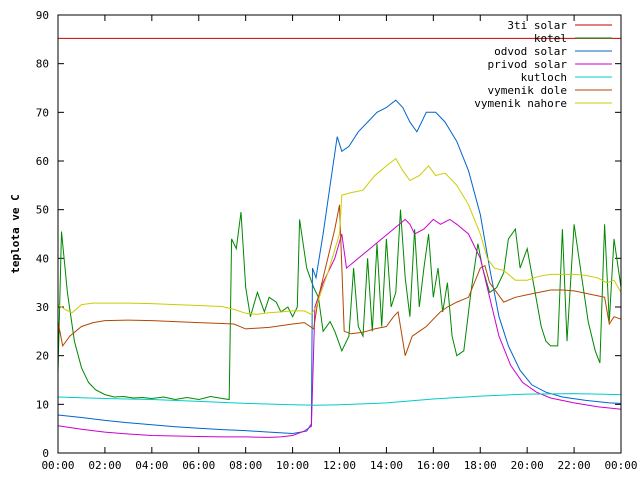  Describe the element at coordinates (433, 465) in the screenshot. I see `x-tick-label: 16:00` at that location.